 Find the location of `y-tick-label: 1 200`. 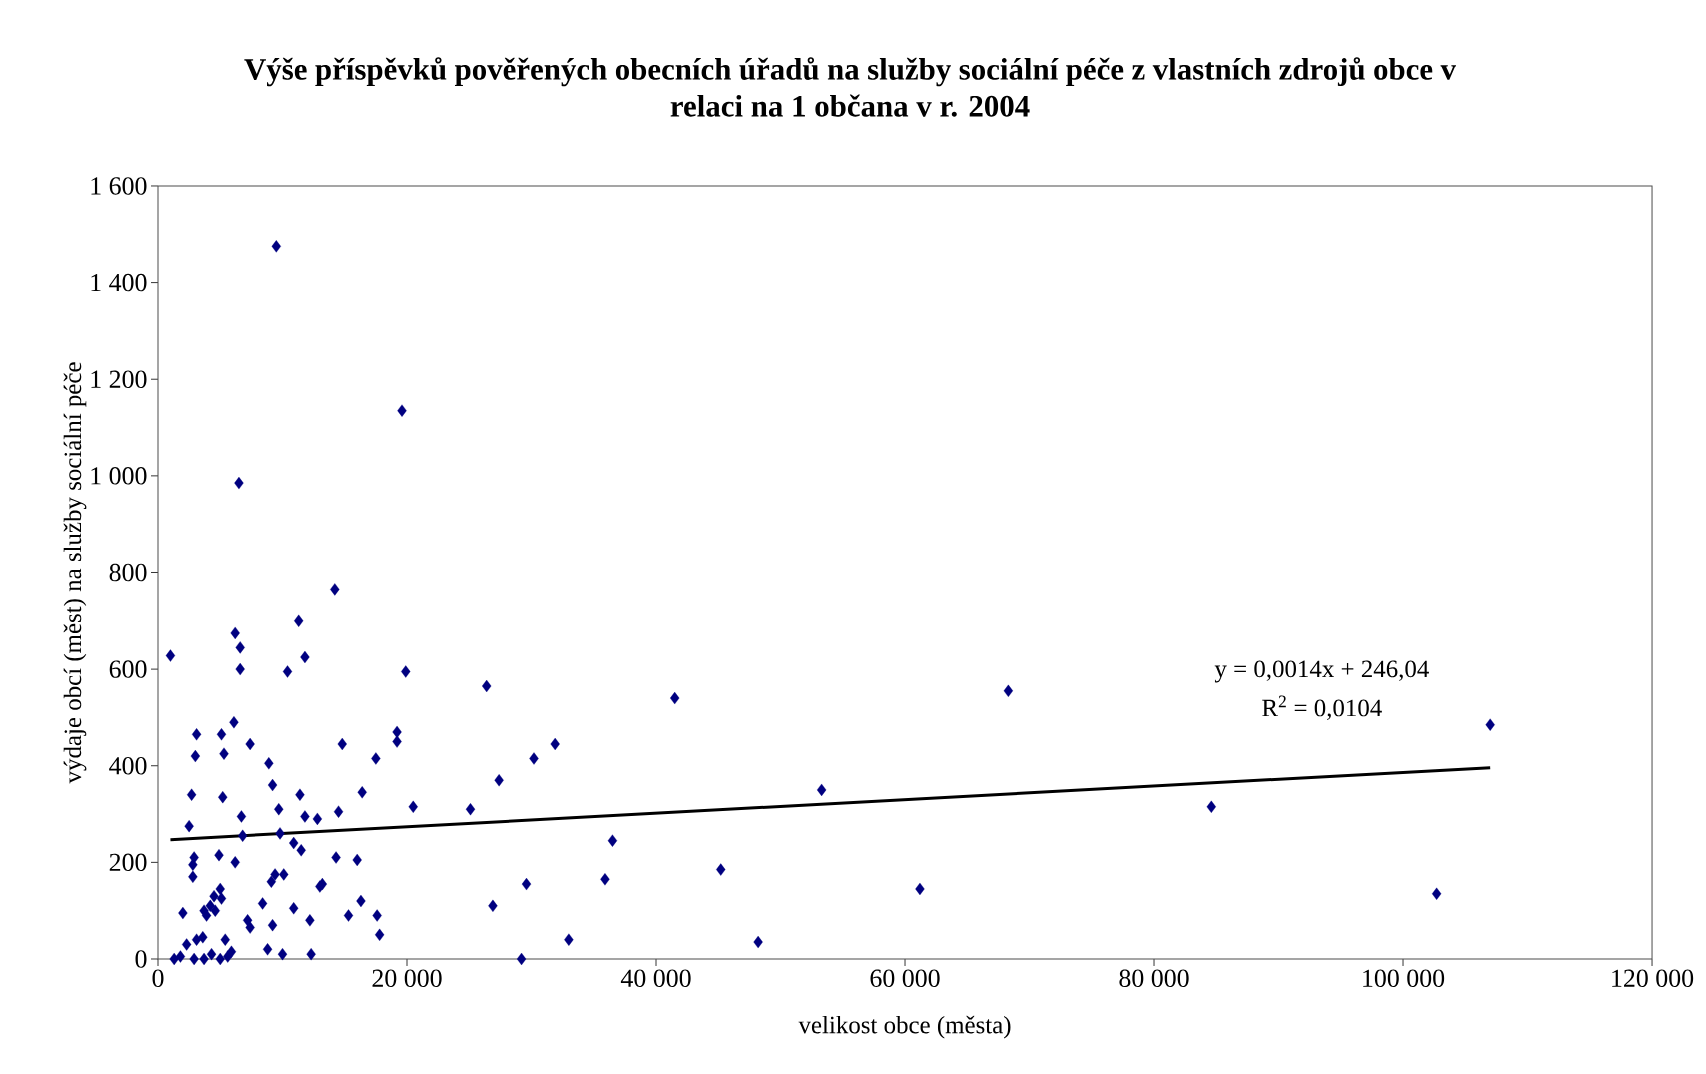

y-tick-label: 1 200 is located at coordinates (119, 379).